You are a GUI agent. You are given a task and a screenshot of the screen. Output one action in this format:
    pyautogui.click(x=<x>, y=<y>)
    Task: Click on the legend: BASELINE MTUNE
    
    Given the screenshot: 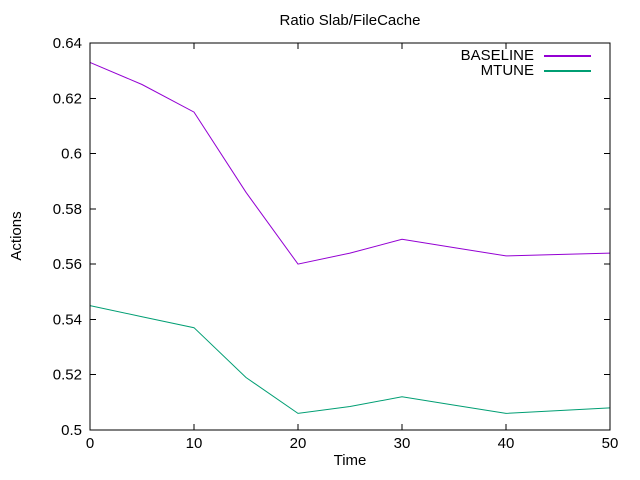 What is the action you would take?
    pyautogui.click(x=526, y=63)
    